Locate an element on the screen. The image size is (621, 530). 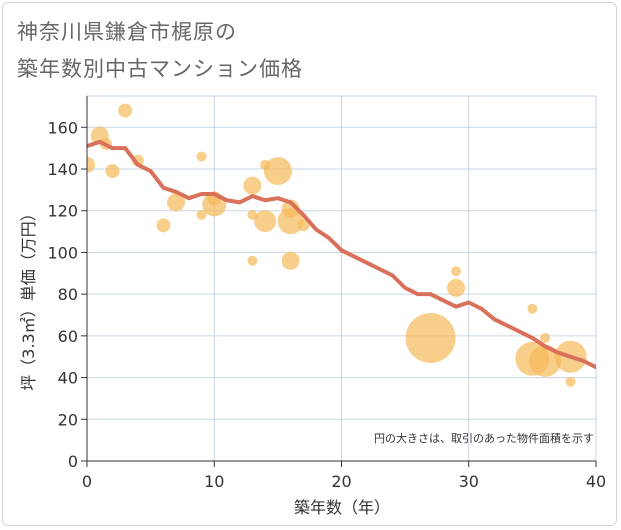
y-axis-label: 坪（3.3㎡）単価（万円） is located at coordinates (28, 297).